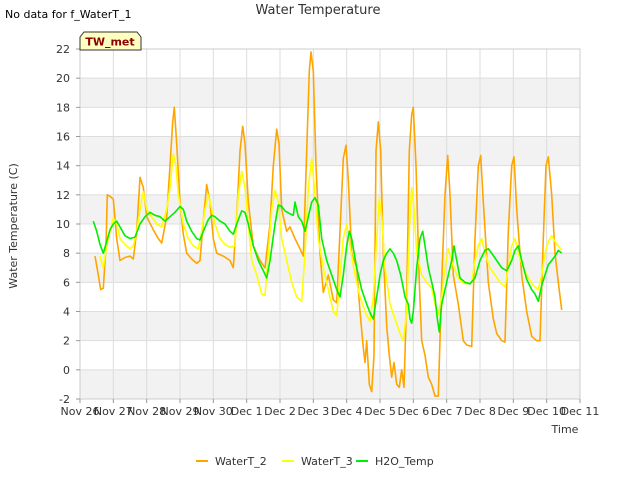  What do you see at coordinates (280, 411) in the screenshot?
I see `x-tick-label: Dec 2` at bounding box center [280, 411].